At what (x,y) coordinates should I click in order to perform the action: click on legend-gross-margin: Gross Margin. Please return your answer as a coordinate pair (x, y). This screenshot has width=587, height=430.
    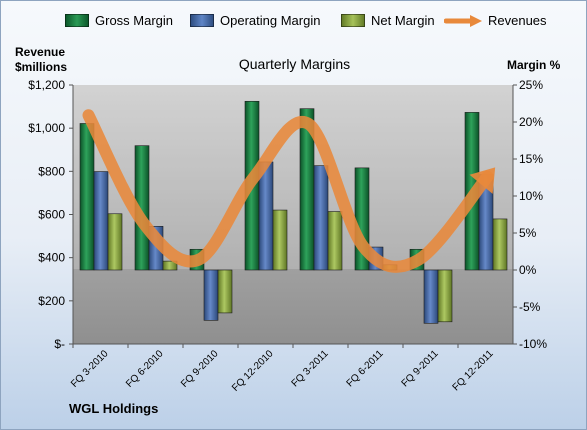
    Looking at the image, I should click on (119, 20).